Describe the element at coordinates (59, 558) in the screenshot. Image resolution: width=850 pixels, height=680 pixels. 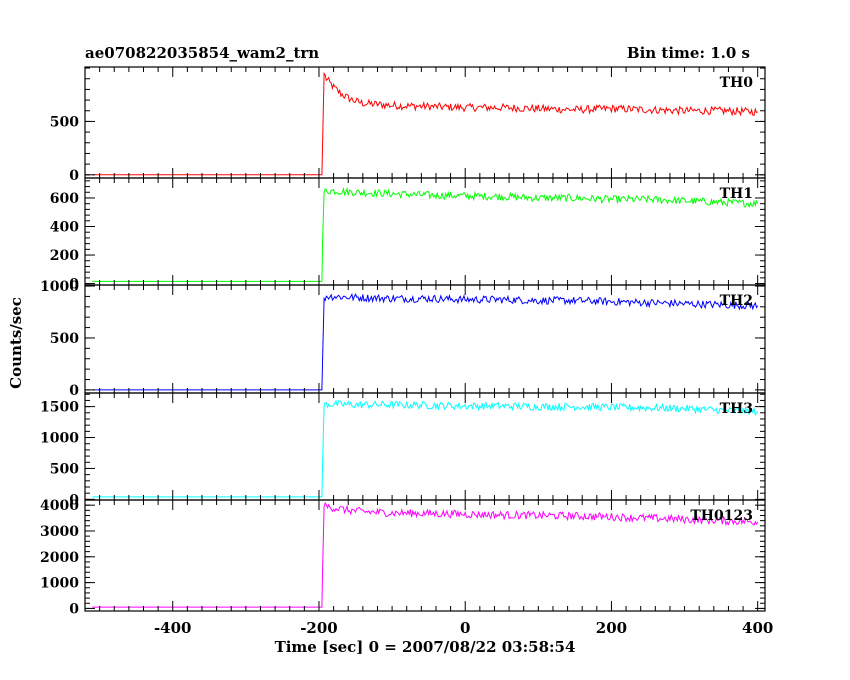
I see `y-tick-label: 2000` at that location.